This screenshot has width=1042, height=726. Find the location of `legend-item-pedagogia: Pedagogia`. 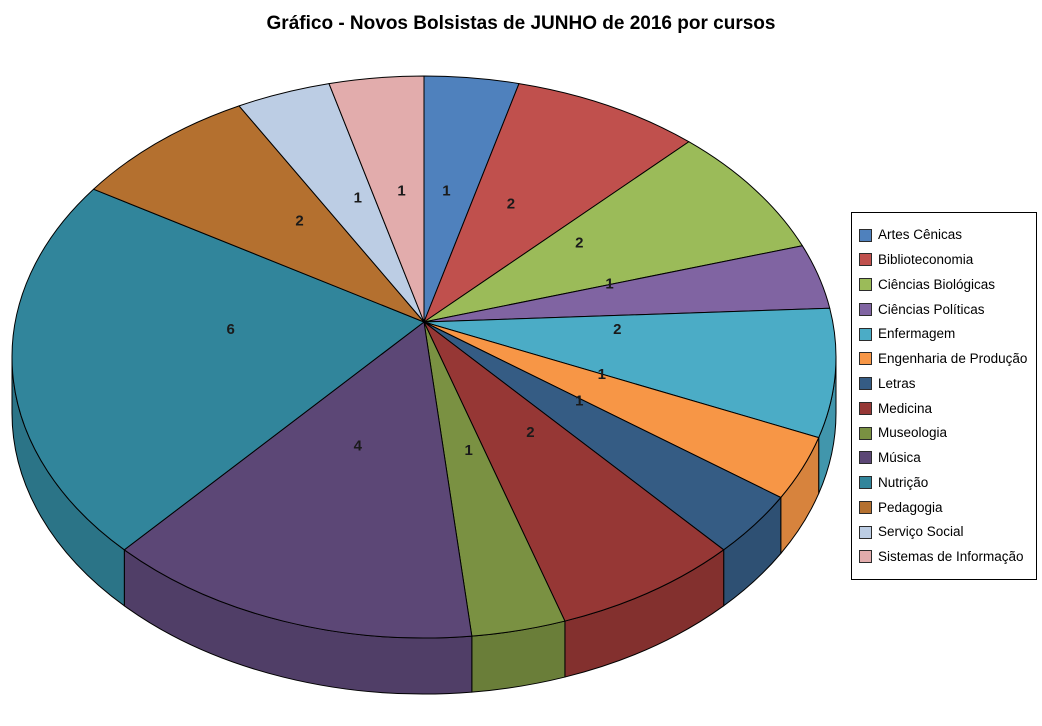

legend-item-pedagogia: Pedagogia is located at coordinates (946, 508).